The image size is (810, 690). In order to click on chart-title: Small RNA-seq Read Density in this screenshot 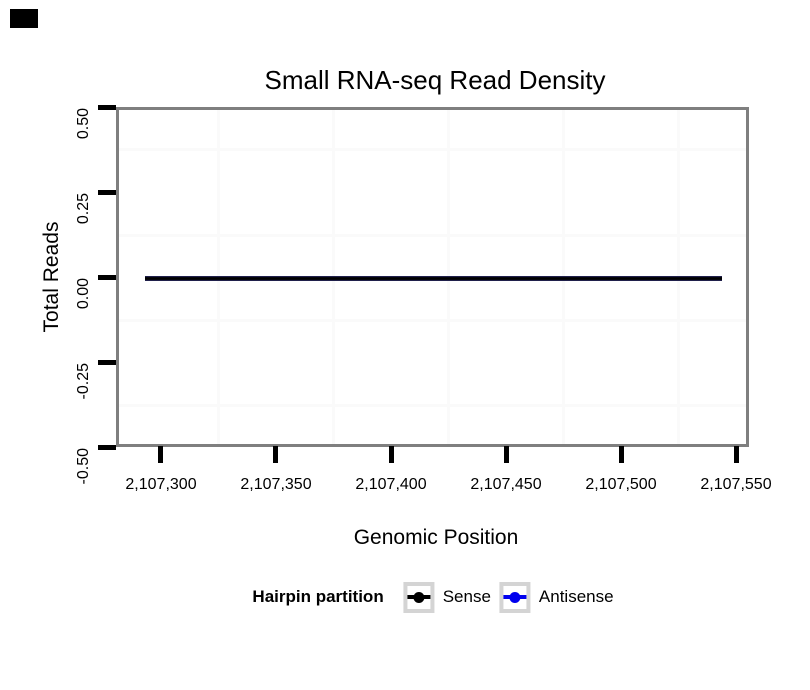, I will do `click(435, 80)`.